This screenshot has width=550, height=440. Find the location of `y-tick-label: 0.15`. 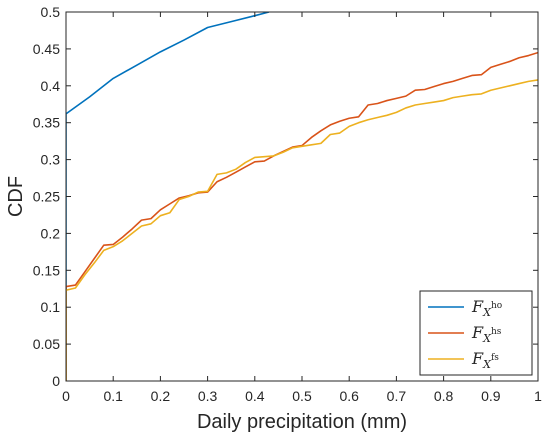

y-tick-label: 0.15 is located at coordinates (46, 270).